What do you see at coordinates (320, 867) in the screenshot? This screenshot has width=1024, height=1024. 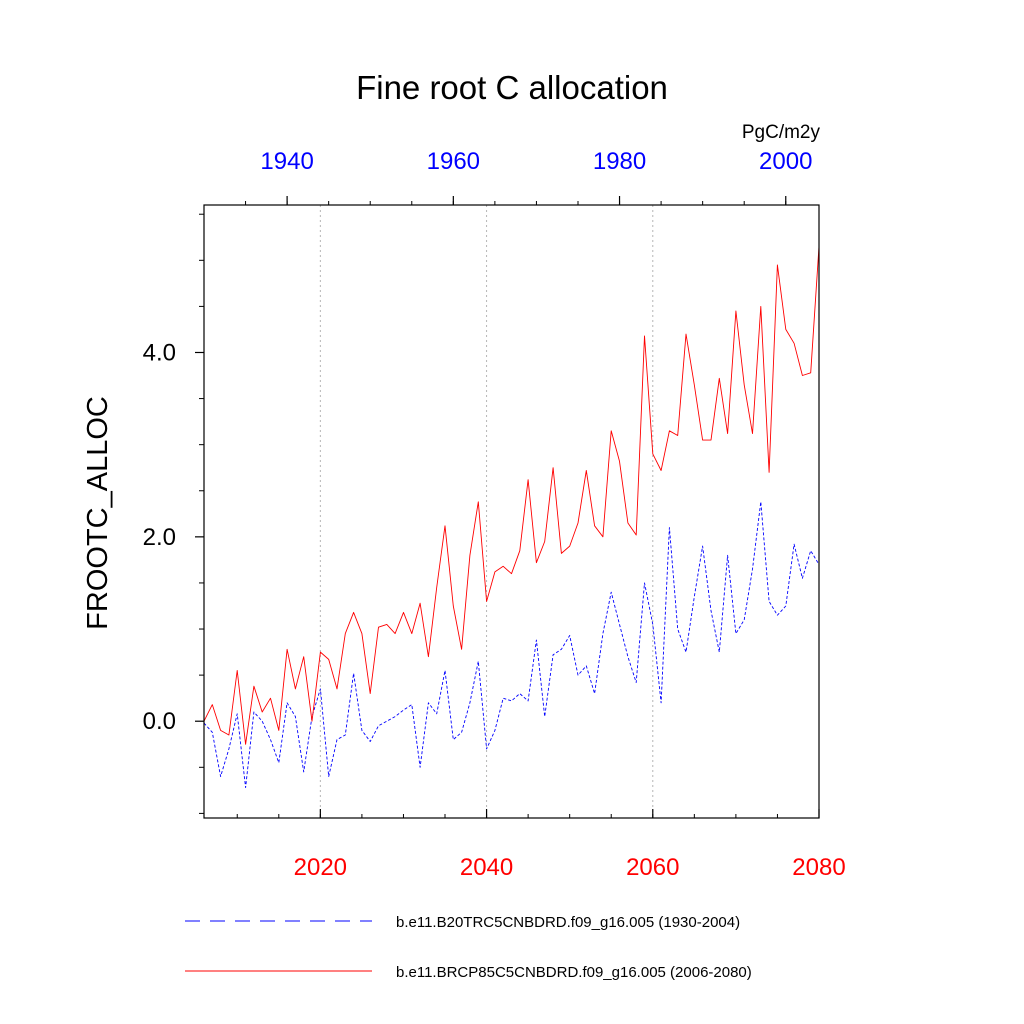 I see `bottom-tick-label: 2020` at bounding box center [320, 867].